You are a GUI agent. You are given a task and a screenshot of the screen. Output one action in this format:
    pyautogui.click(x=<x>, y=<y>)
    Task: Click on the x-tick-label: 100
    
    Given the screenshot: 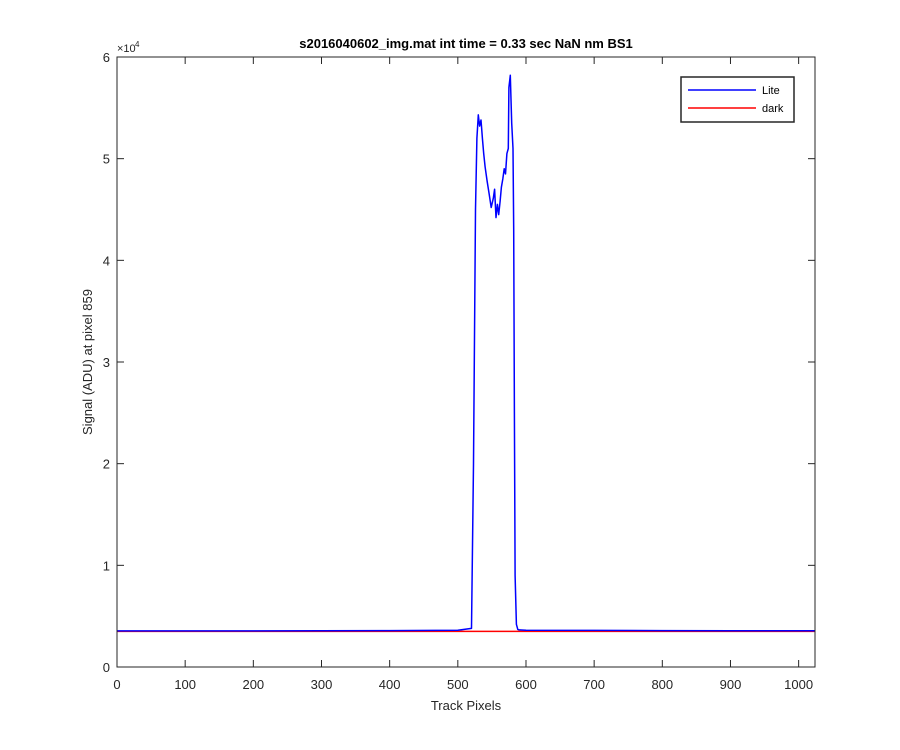 What is the action you would take?
    pyautogui.click(x=185, y=684)
    